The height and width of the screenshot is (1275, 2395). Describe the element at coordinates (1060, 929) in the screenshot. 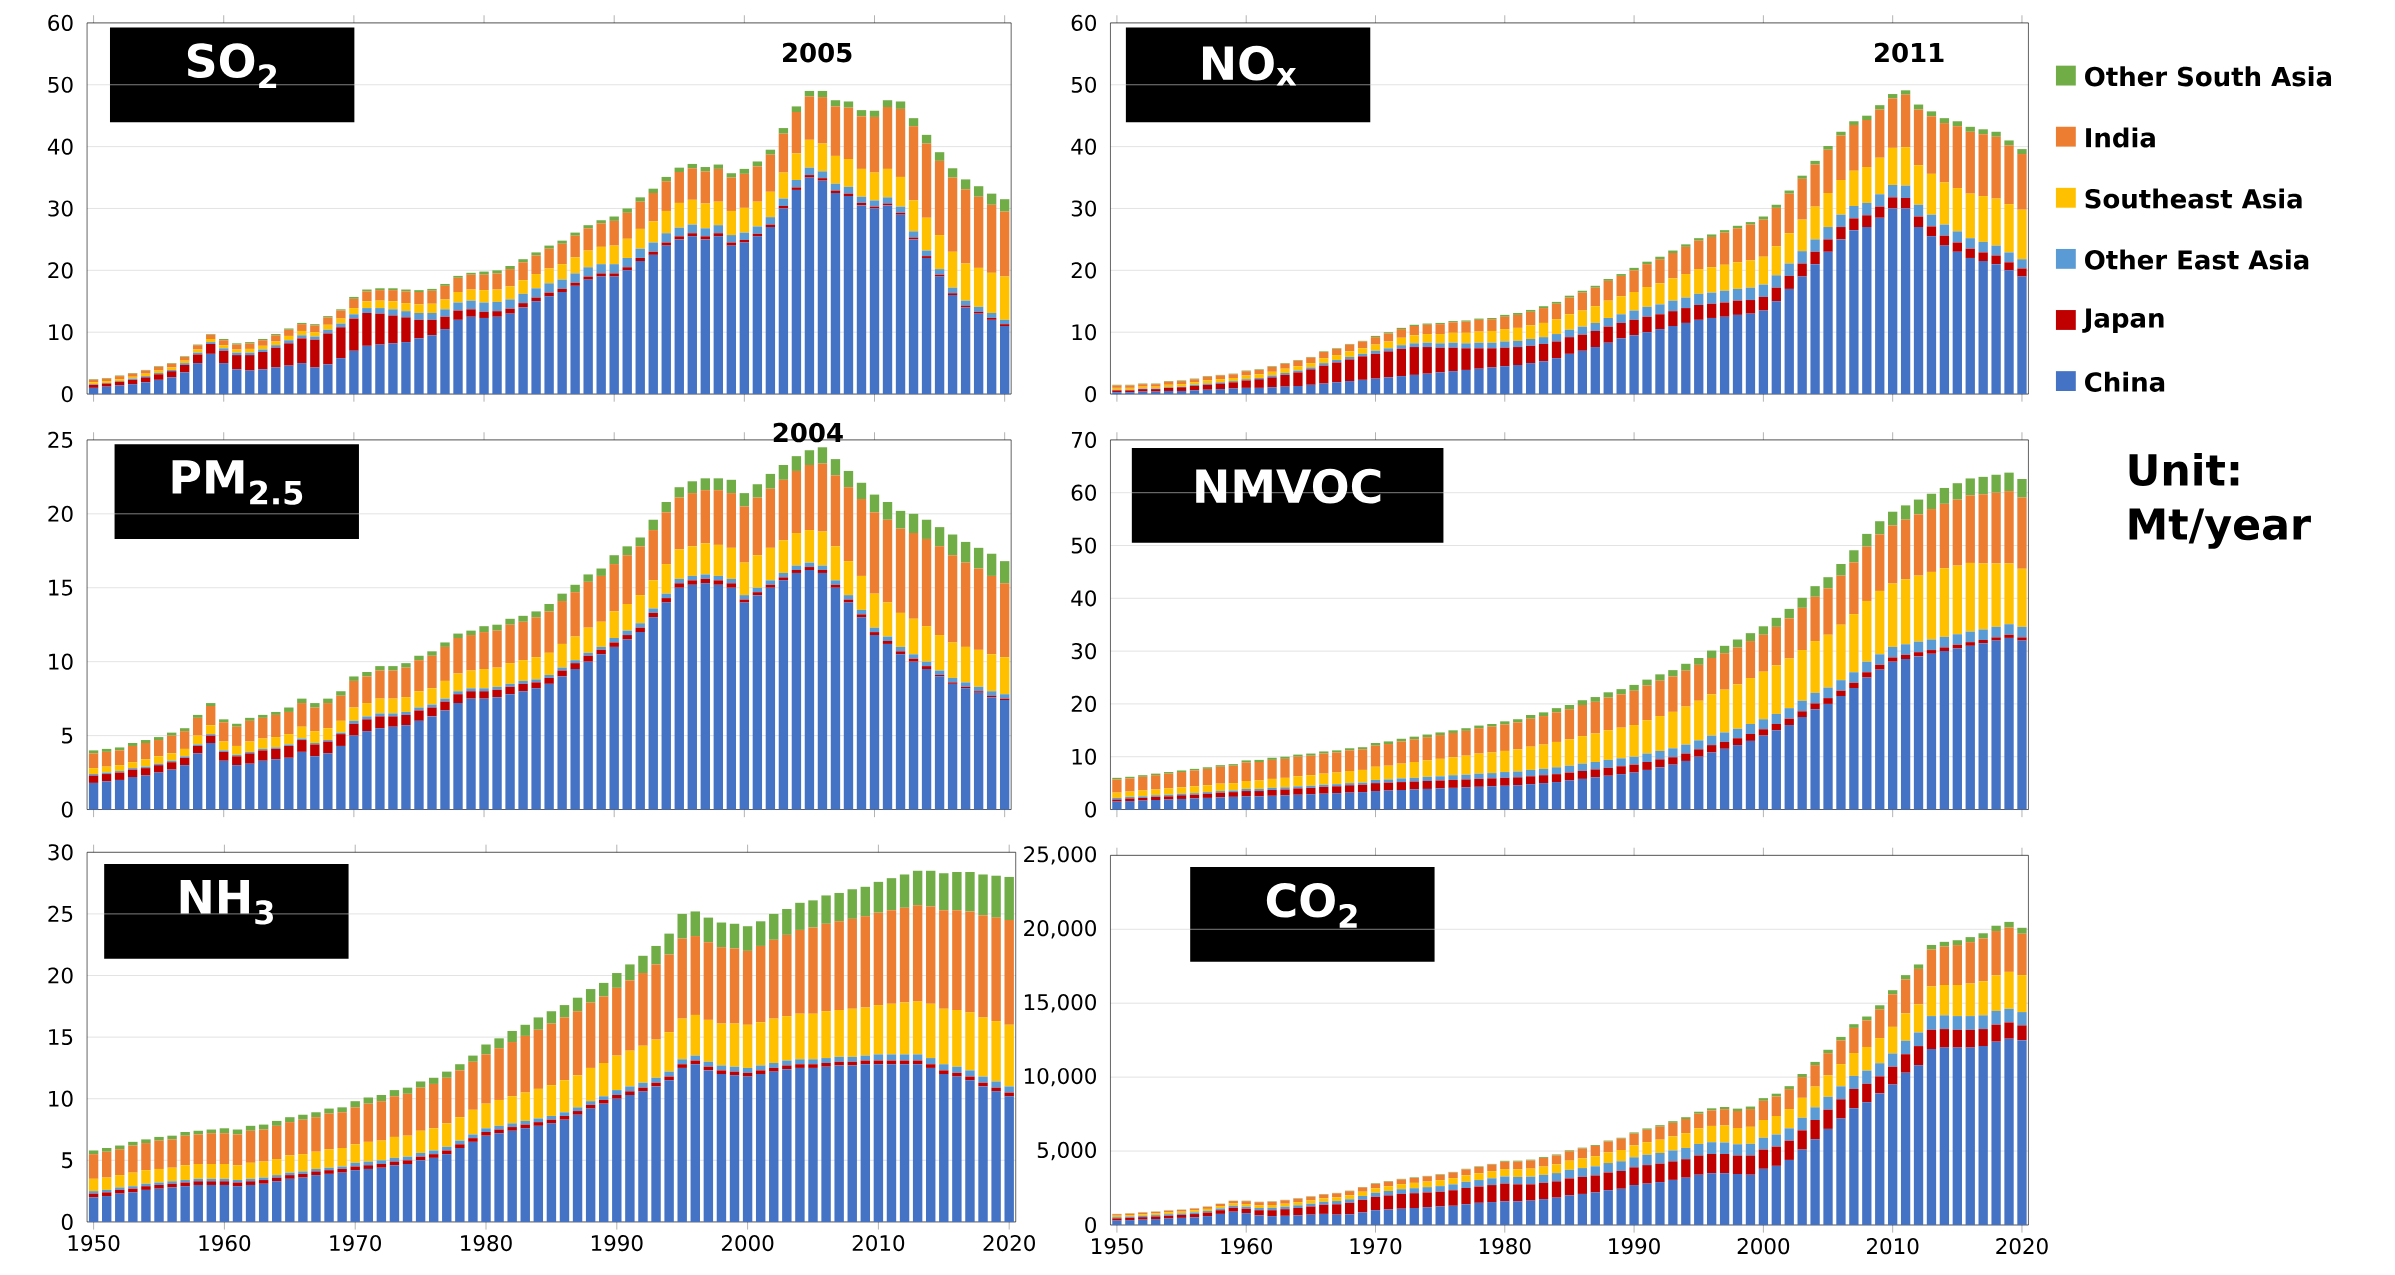

I see `y-tick-label: 20,000` at that location.